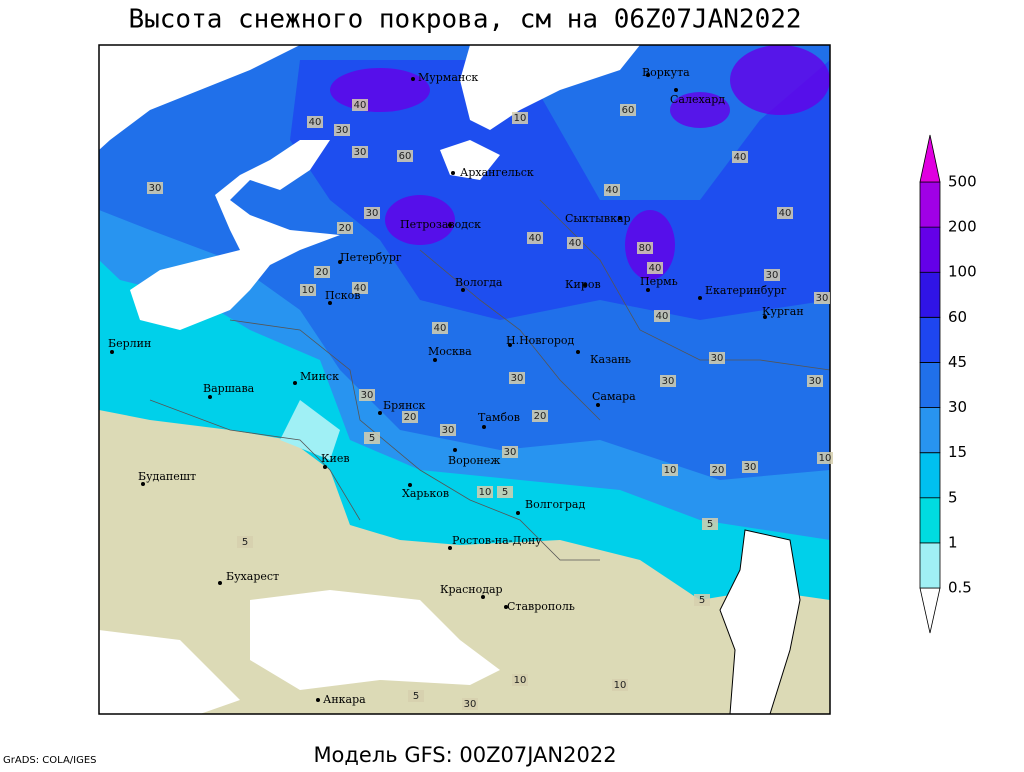 Image resolution: width=1024 pixels, height=772 pixels. I want to click on city-label: Мурманск, so click(448, 77).